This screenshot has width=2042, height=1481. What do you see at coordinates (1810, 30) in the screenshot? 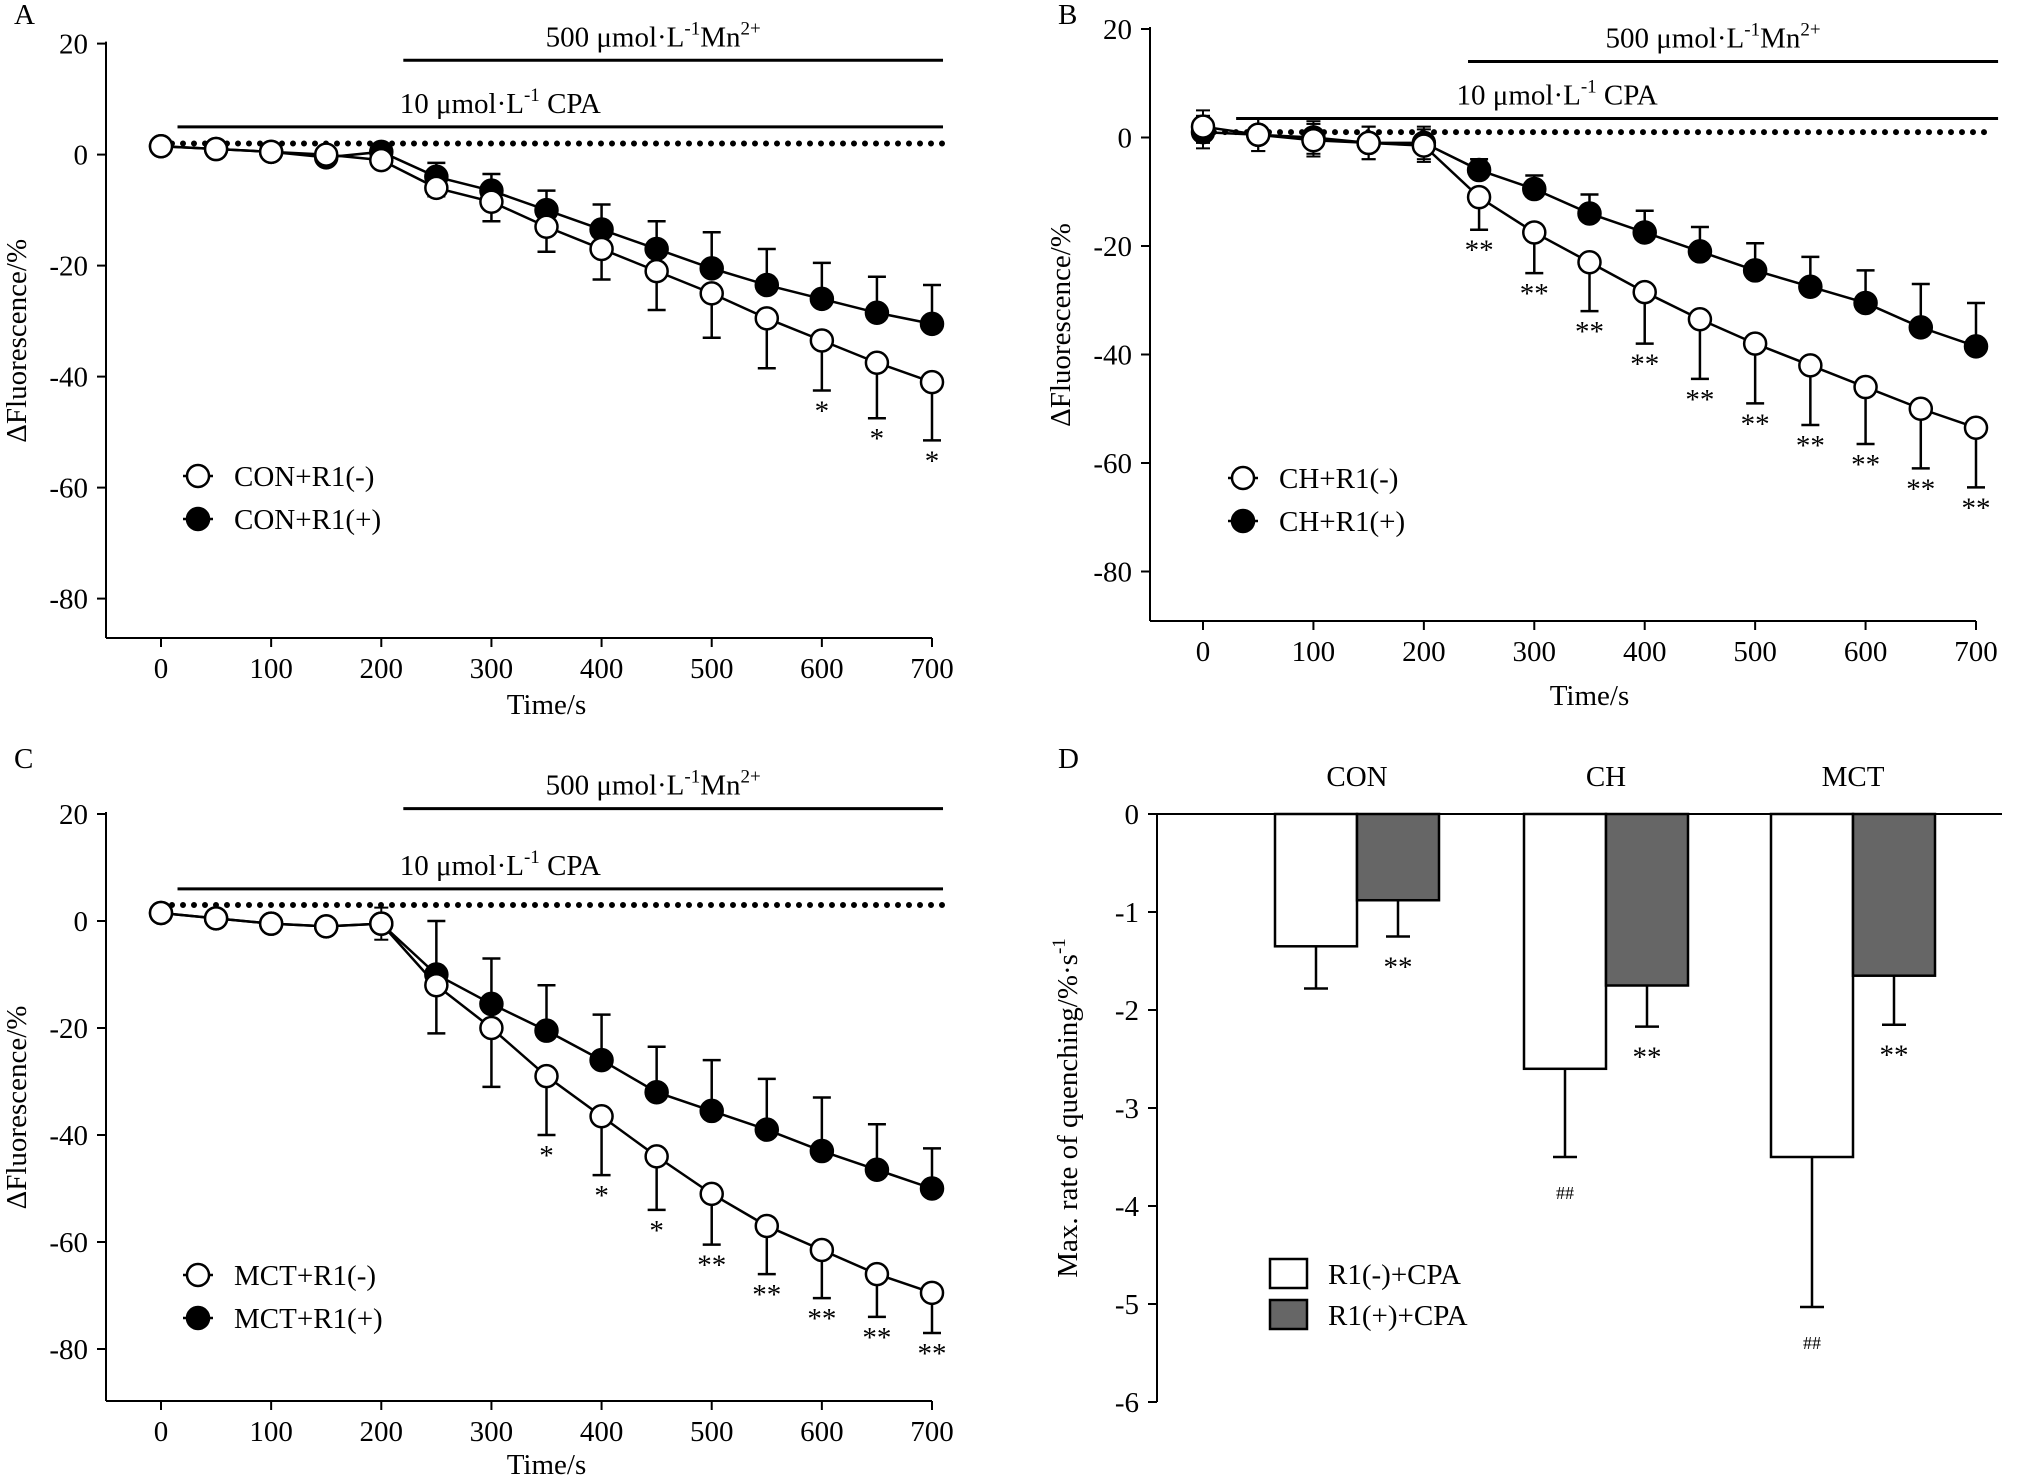
I see `treatment-label-sup: 2+` at bounding box center [1810, 30].